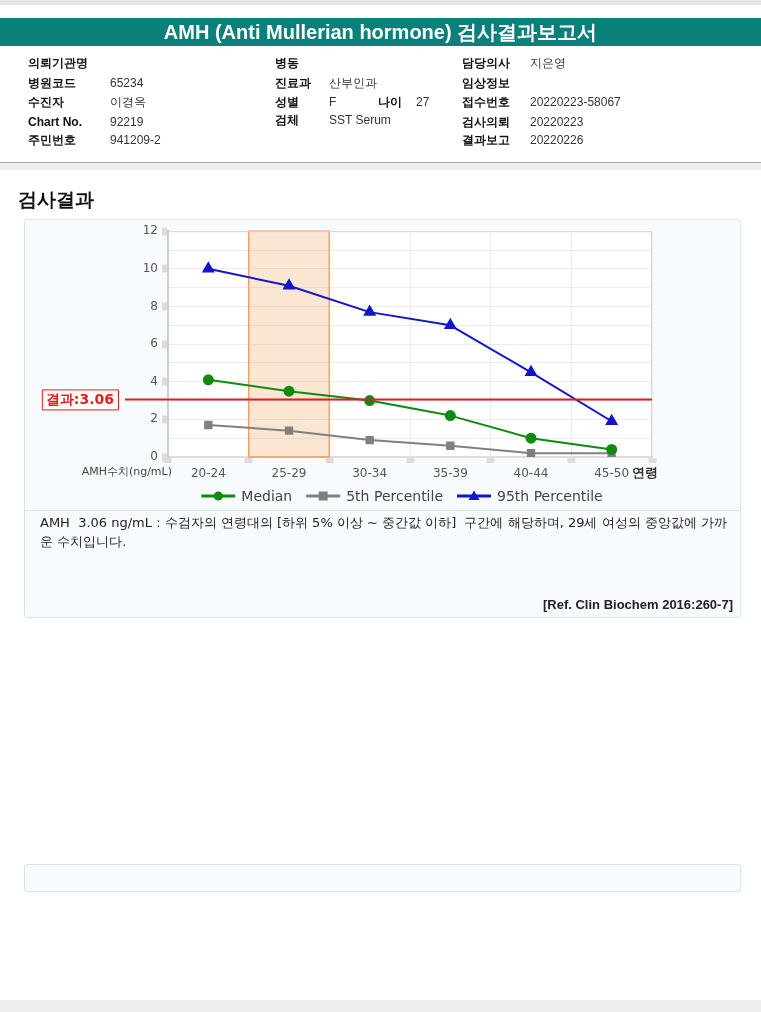  I want to click on text: 지은영, so click(548, 63).